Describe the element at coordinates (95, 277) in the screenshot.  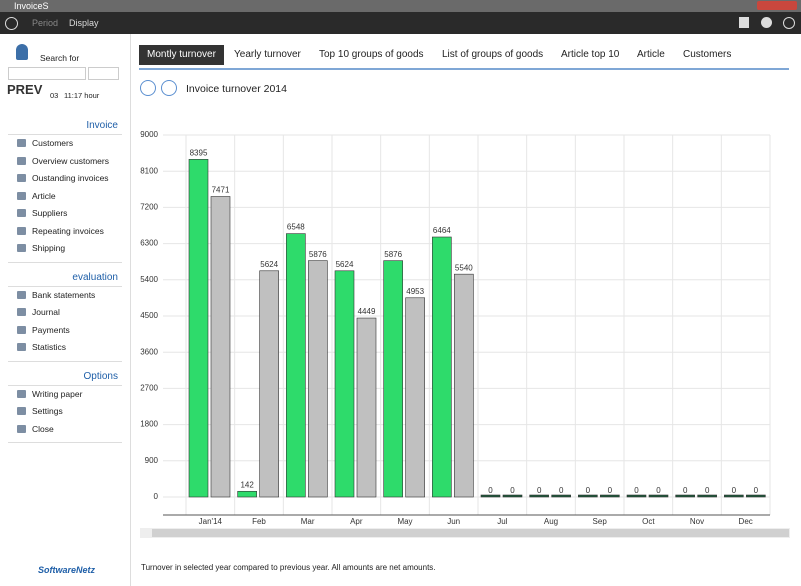
I see `section-title: evaluation` at that location.